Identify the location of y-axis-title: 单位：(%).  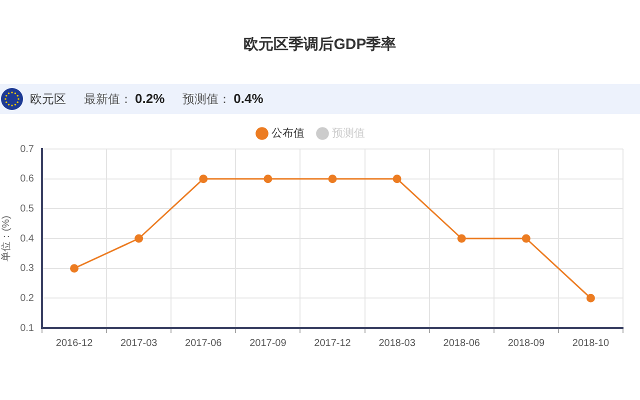
(6, 239).